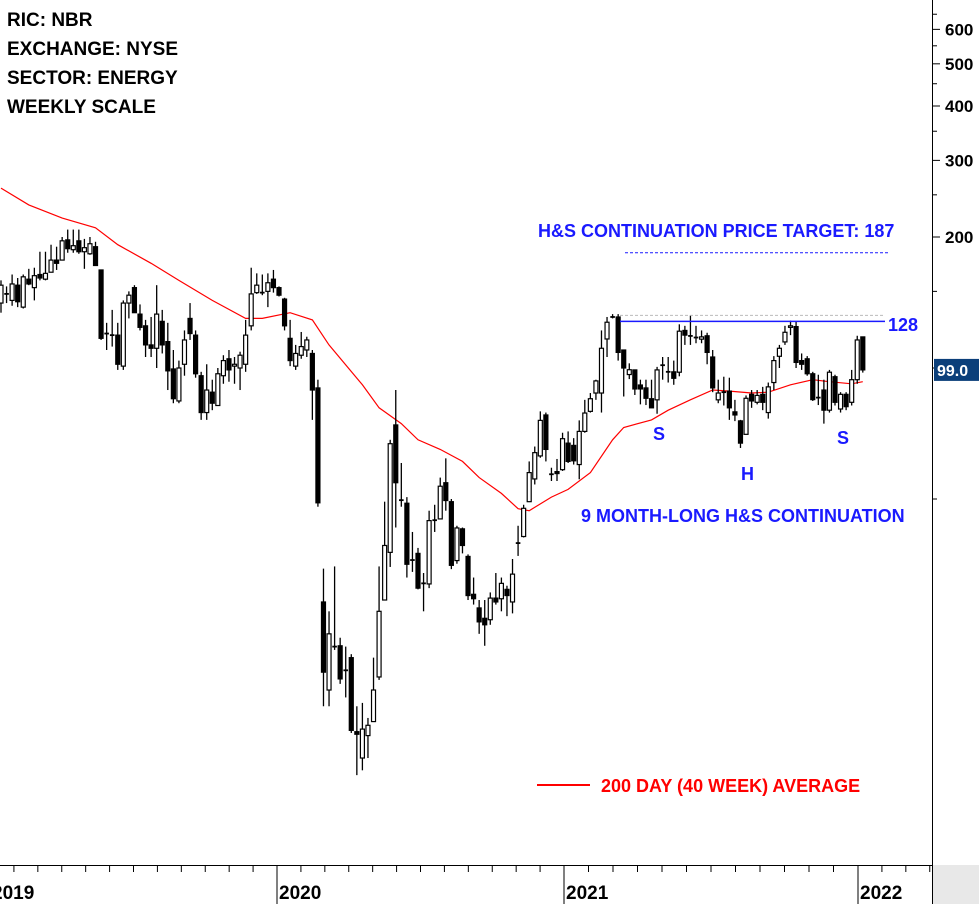 This screenshot has height=904, width=979. I want to click on left-shoulder-label: S, so click(659, 434).